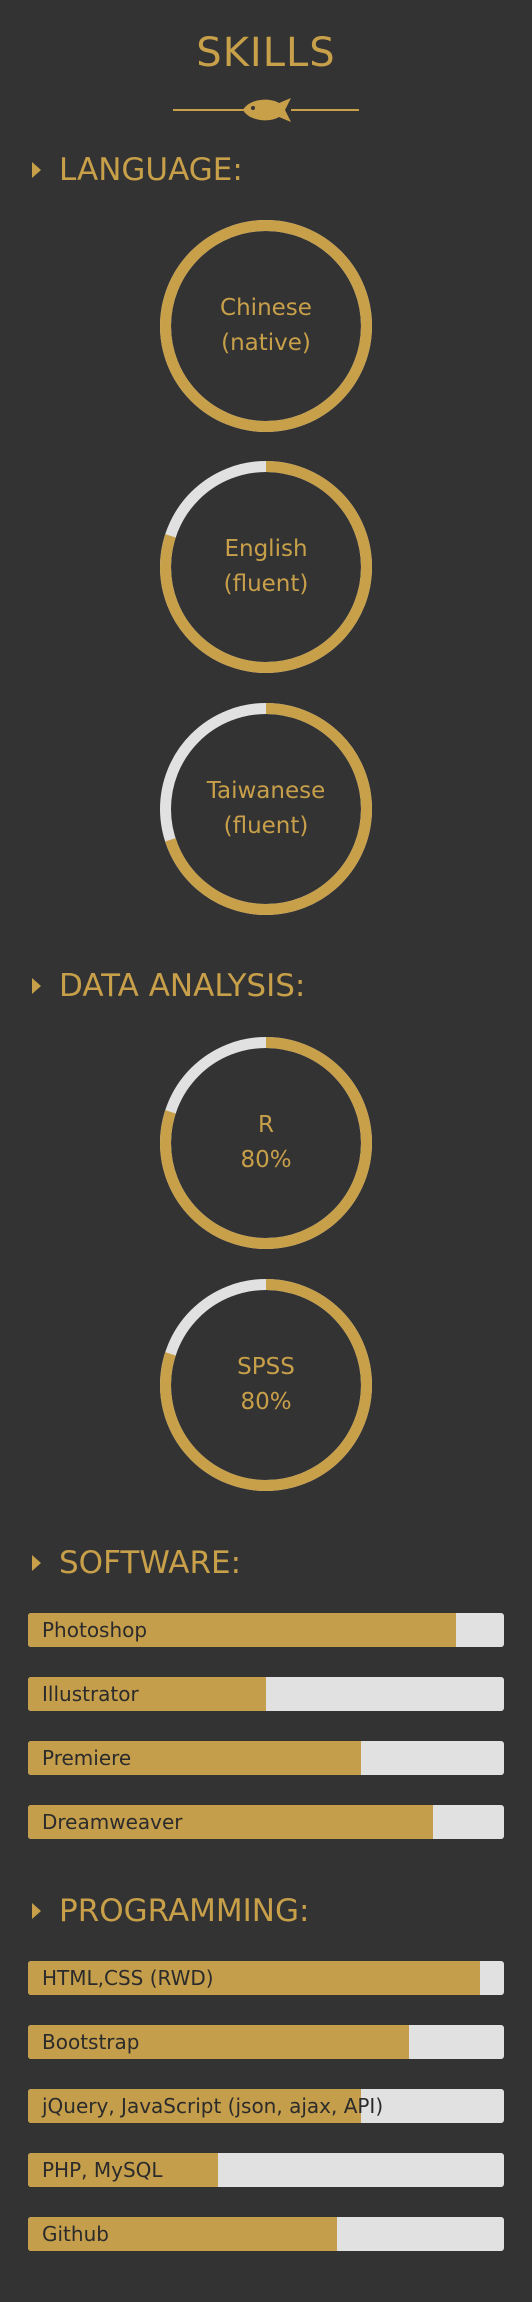 The width and height of the screenshot is (532, 2302). I want to click on skill-ring-chinese: Chinese (native), so click(266, 326).